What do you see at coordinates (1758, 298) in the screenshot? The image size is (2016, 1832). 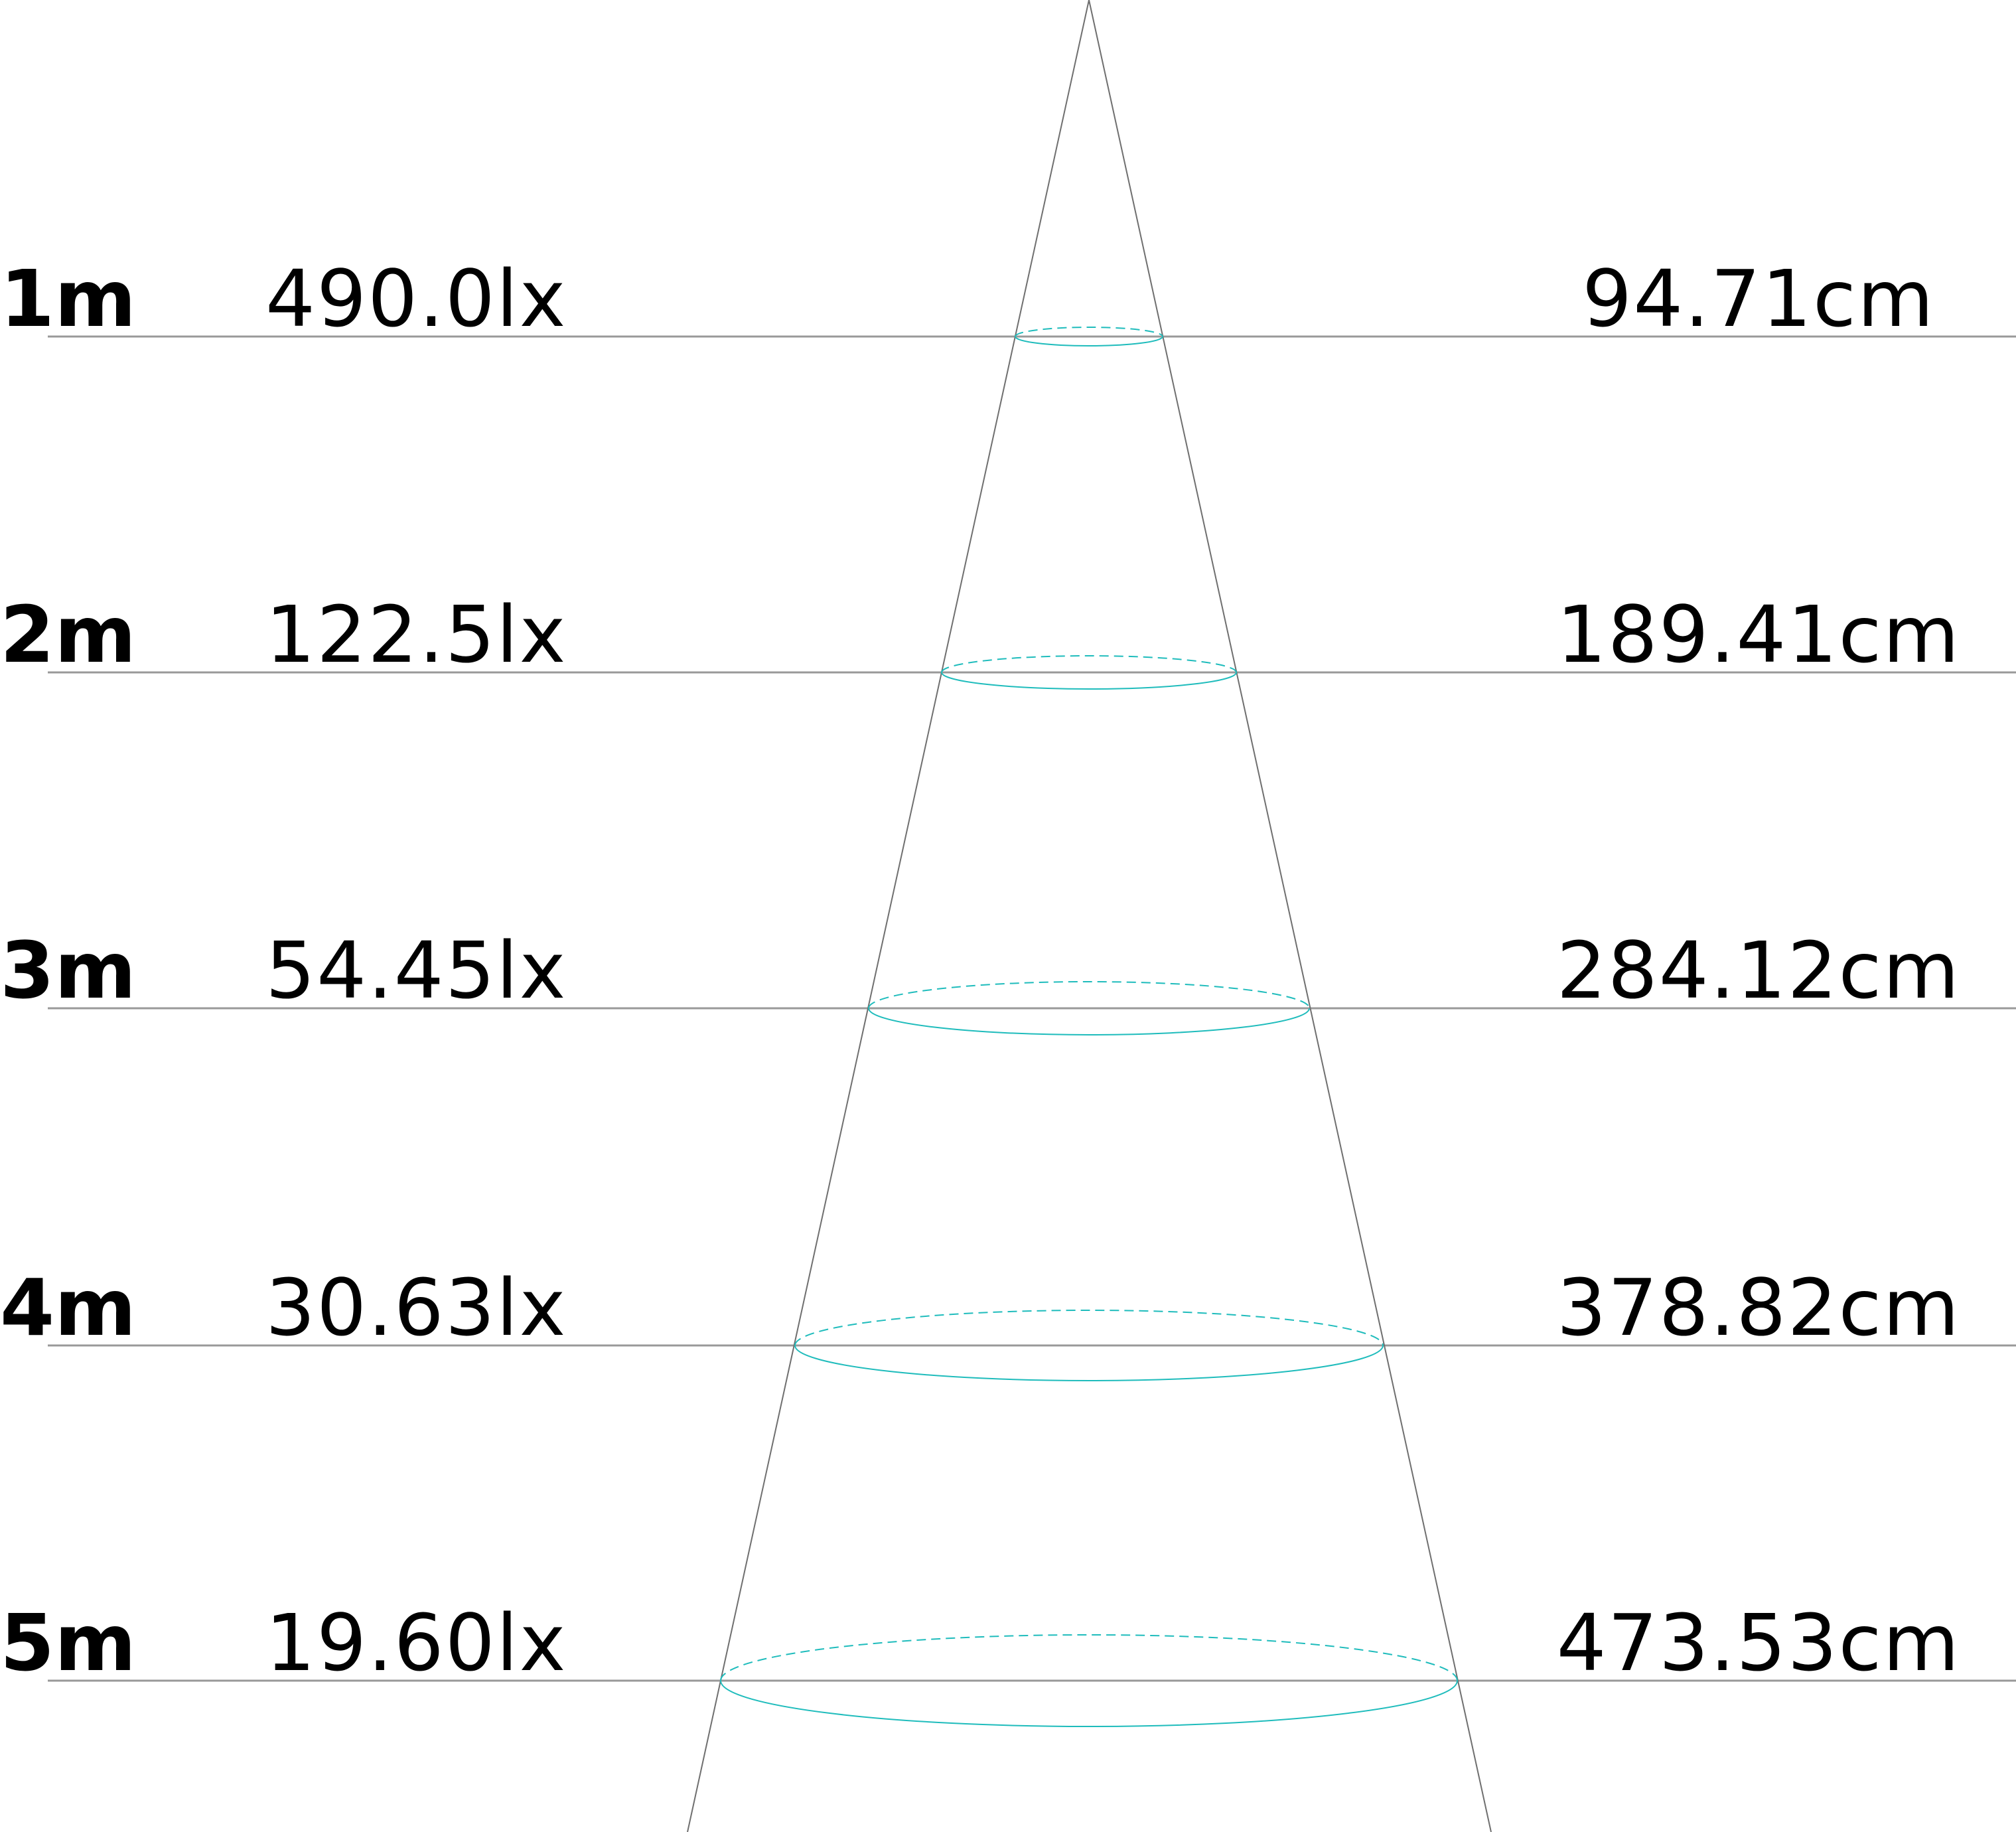 I see `spot-diameter-value: 94.71cm` at bounding box center [1758, 298].